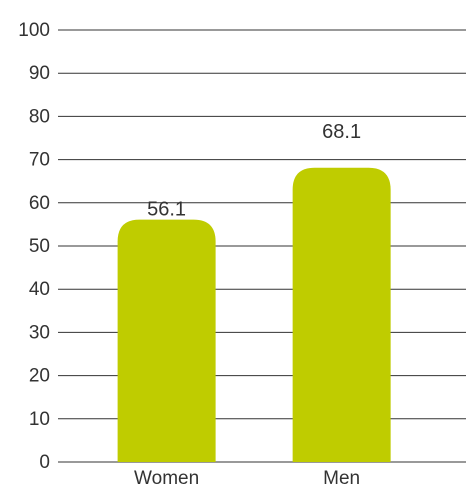 The height and width of the screenshot is (490, 468). I want to click on category-label-women: Women, so click(166, 478).